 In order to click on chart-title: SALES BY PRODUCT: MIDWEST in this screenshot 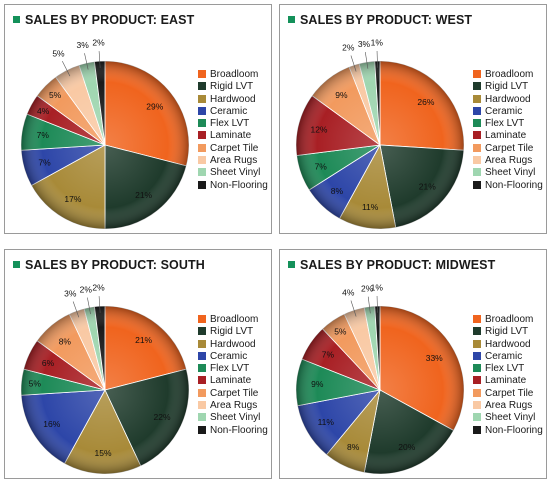, I will do `click(391, 265)`.